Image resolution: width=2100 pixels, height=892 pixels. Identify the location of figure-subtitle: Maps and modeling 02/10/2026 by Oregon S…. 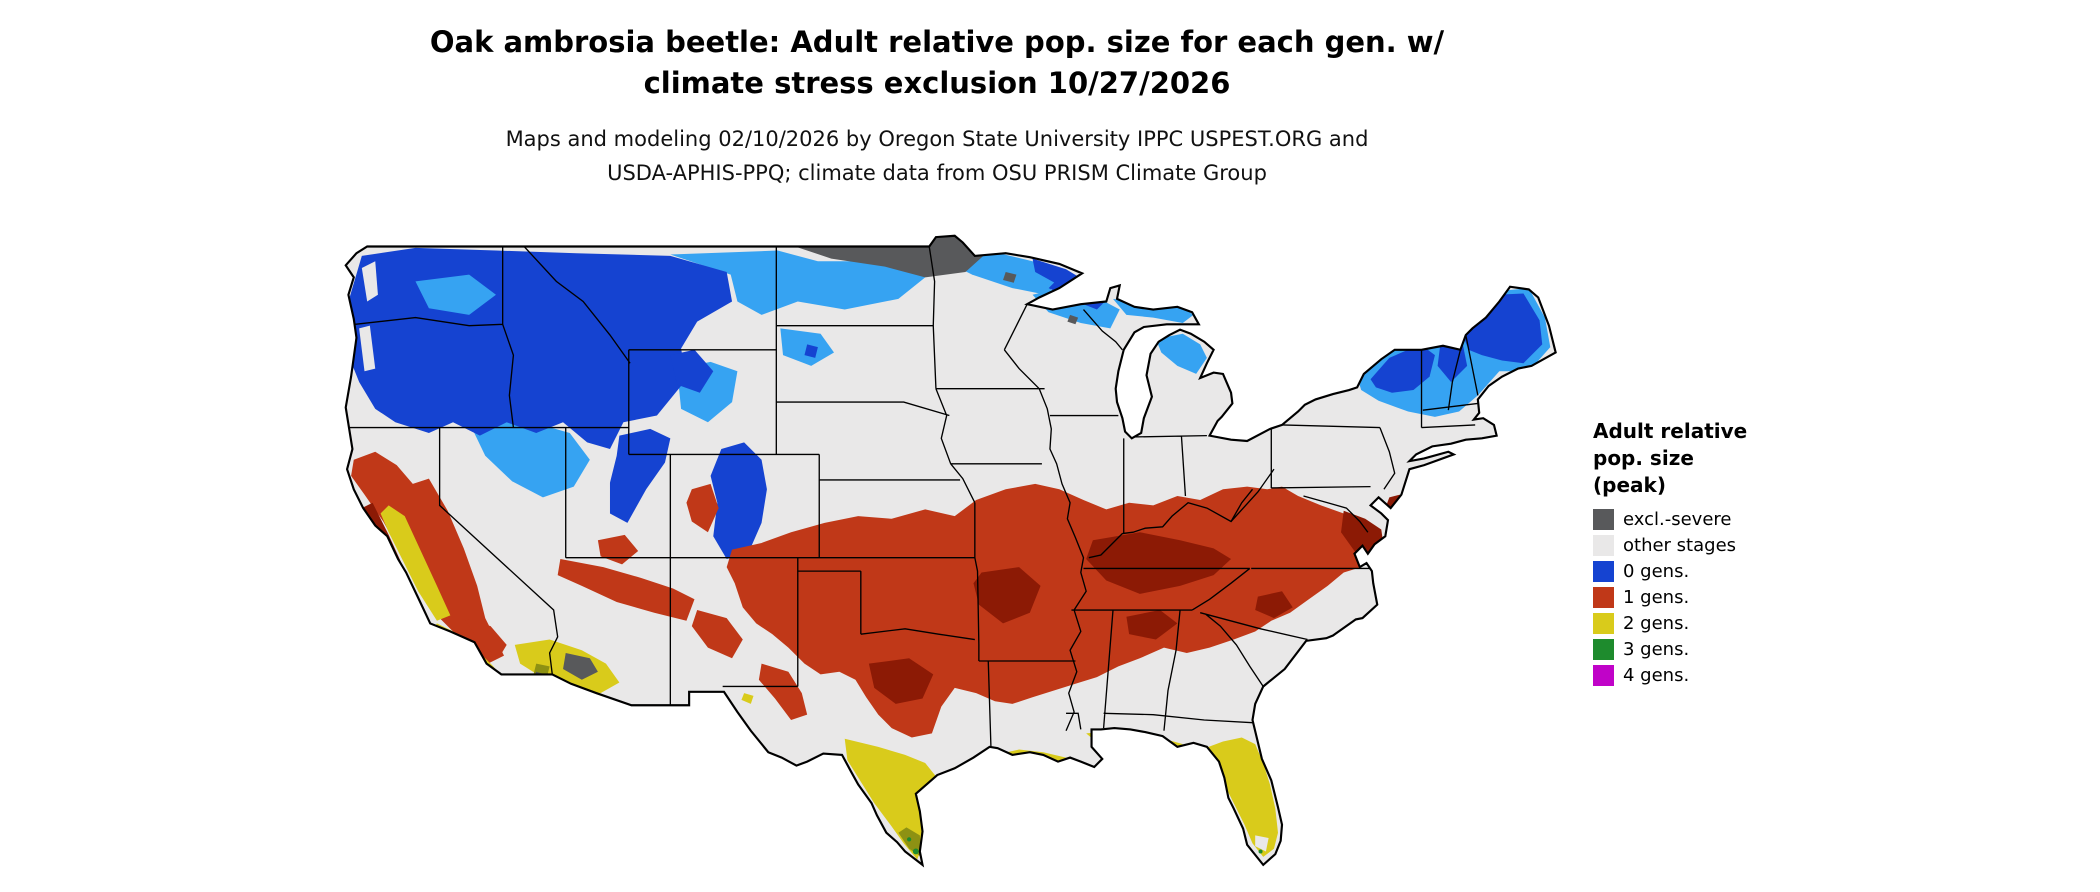
(937, 156).